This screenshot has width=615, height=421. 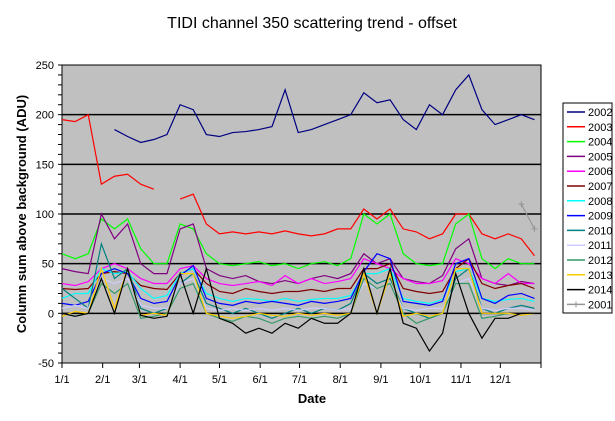 I want to click on legend-label: 2013, so click(x=600, y=276).